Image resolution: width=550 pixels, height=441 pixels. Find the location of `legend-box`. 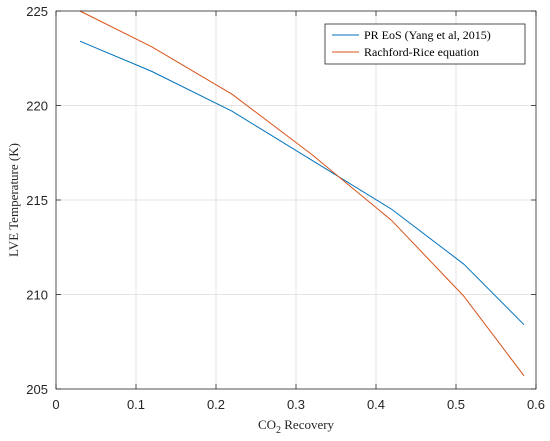

legend-box is located at coordinates (425, 44).